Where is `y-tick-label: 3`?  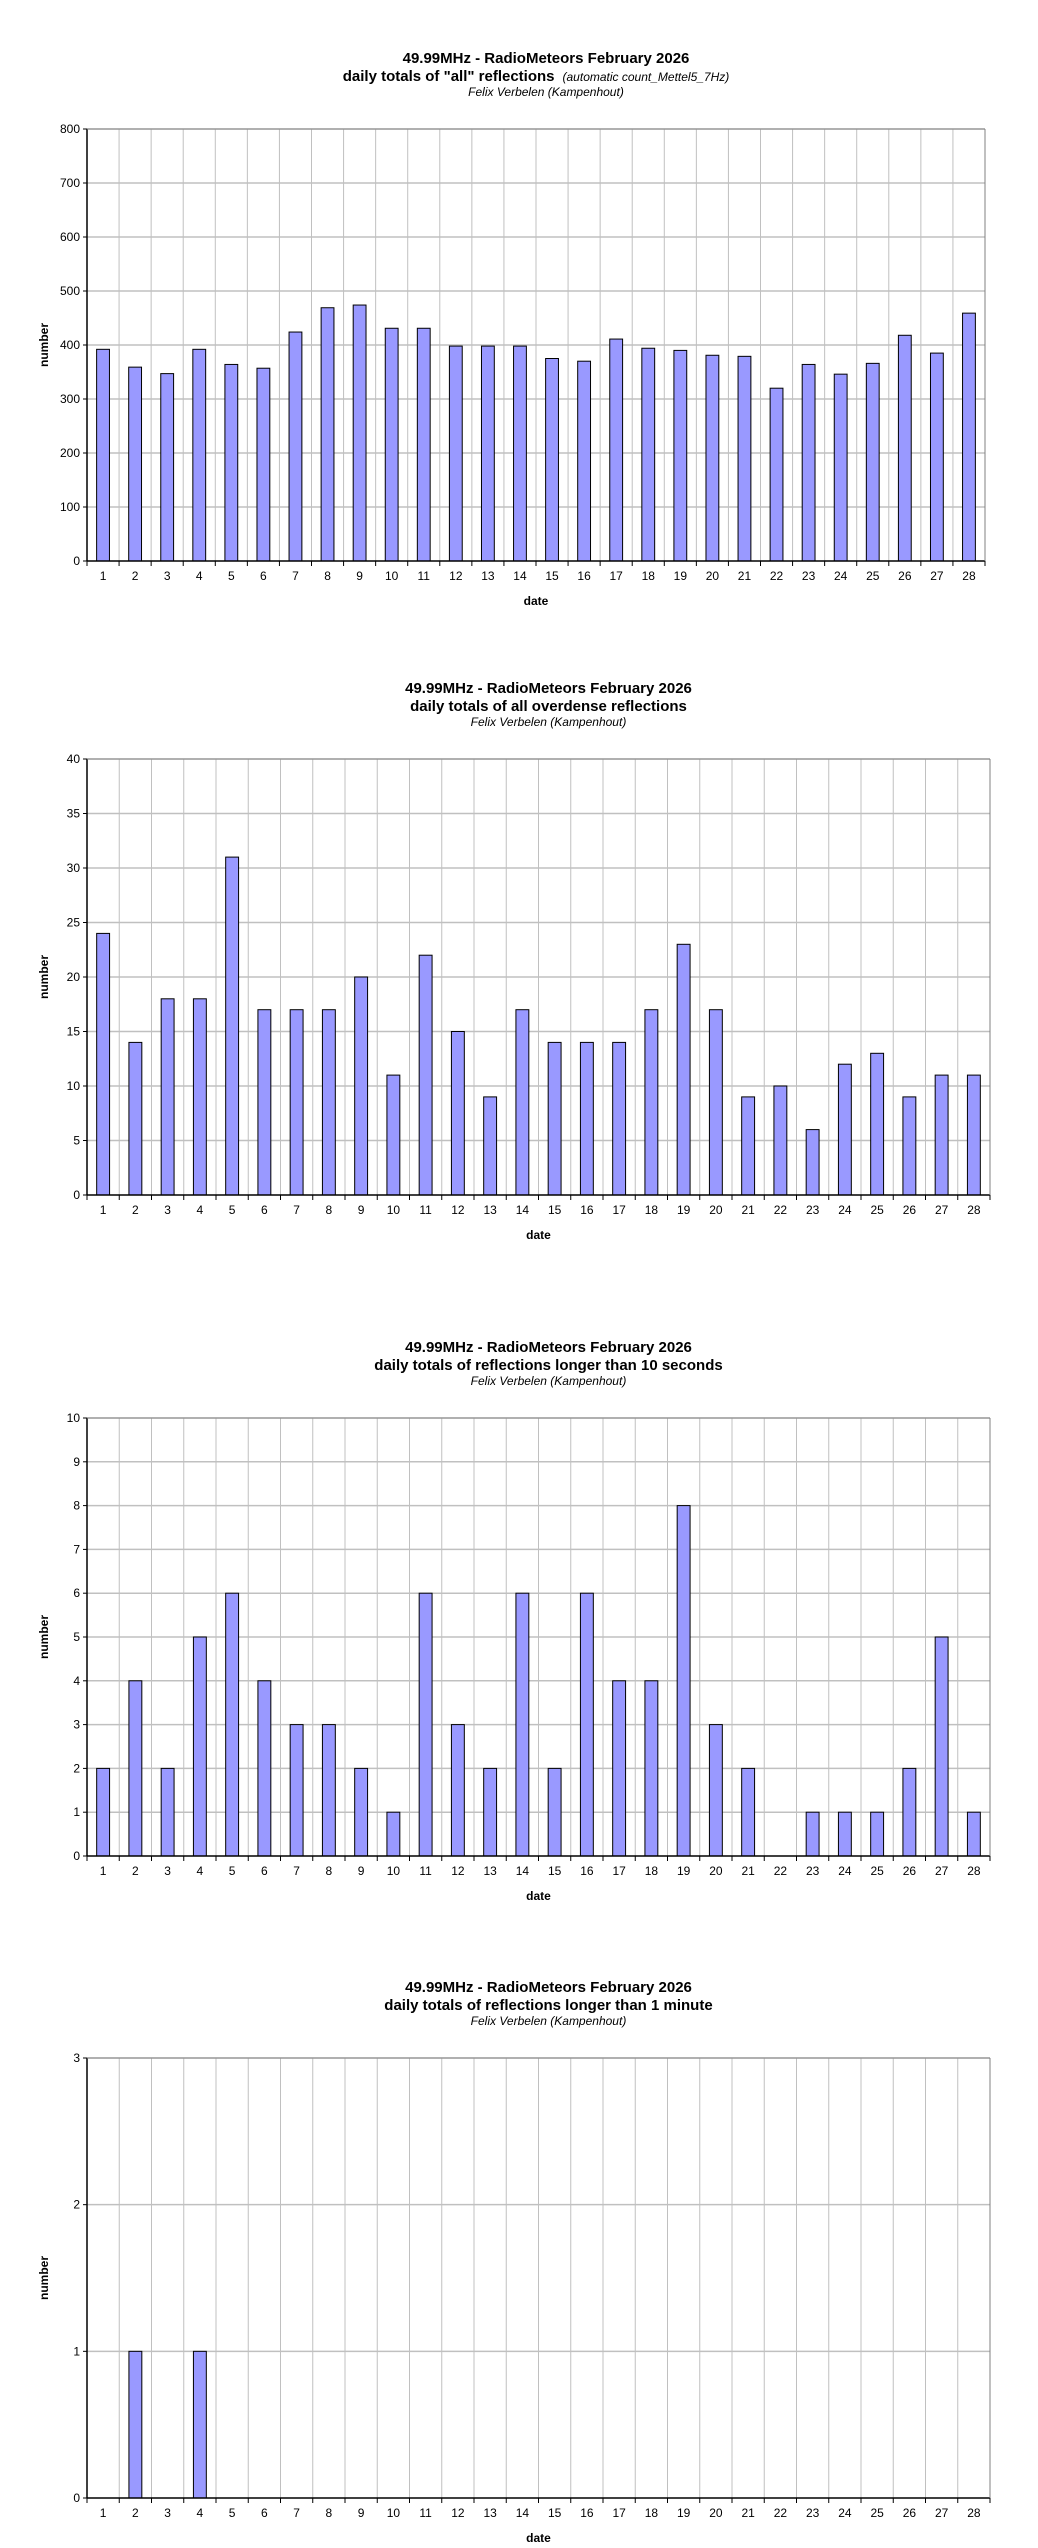 y-tick-label: 3 is located at coordinates (76, 2058).